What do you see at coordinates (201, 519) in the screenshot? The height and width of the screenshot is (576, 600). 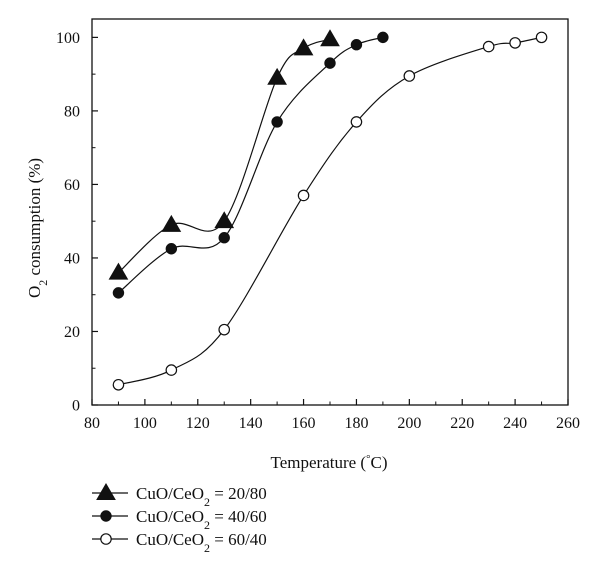 I see `legend-label-2: CuO/CeO2 = 40/60` at bounding box center [201, 519].